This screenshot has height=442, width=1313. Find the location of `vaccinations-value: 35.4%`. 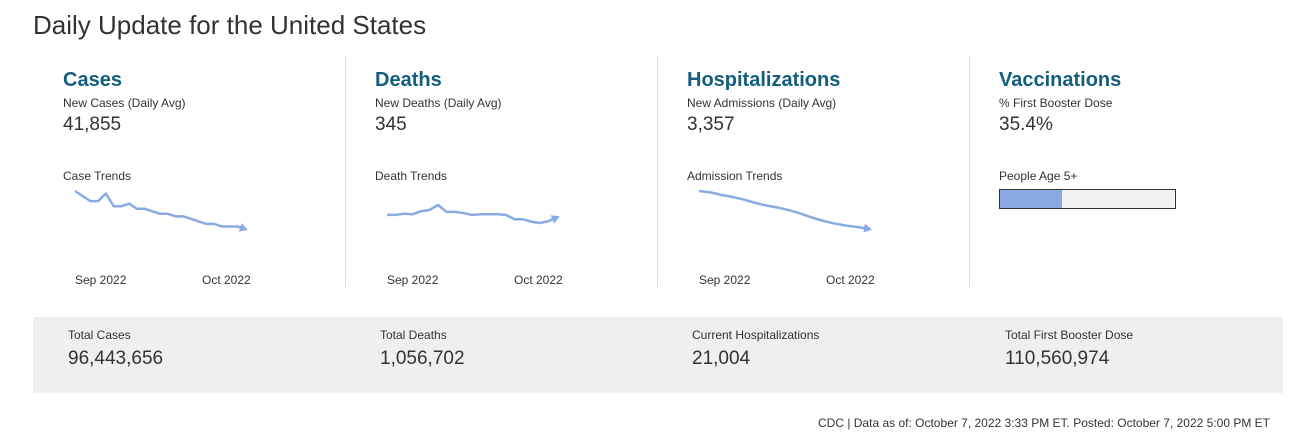

vaccinations-value: 35.4% is located at coordinates (1026, 124).